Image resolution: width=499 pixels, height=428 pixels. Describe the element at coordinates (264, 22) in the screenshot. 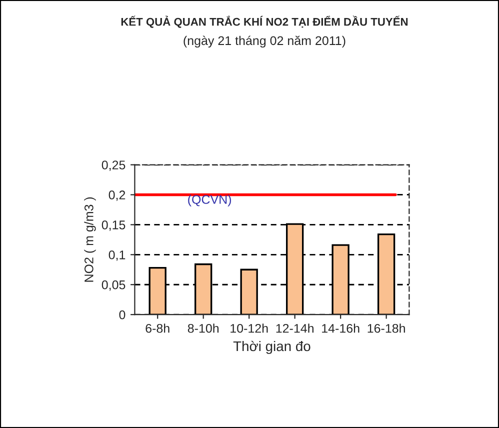

I see `chart-title: KẾT QUẢ QUAN TRẮC KHÍ NO2 TẠI ĐIỂM DẦU TUYẾN` at that location.